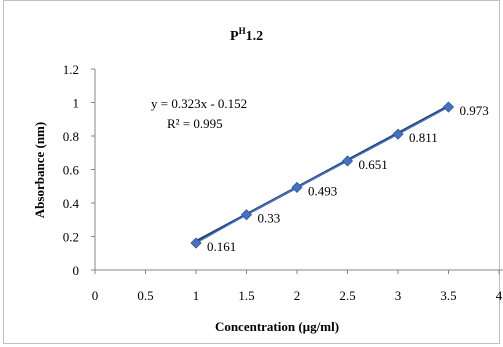 This screenshot has height=347, width=503. Describe the element at coordinates (145, 295) in the screenshot. I see `x-tick-label: 0.5` at that location.